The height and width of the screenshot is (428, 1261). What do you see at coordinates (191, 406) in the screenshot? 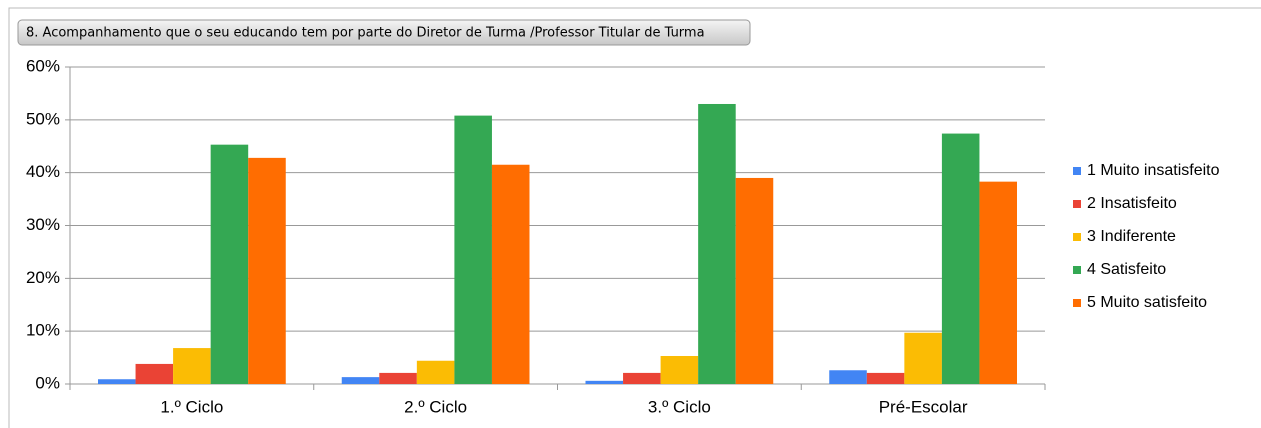
I see `x-tick-label: 1.º Ciclo` at bounding box center [191, 406].